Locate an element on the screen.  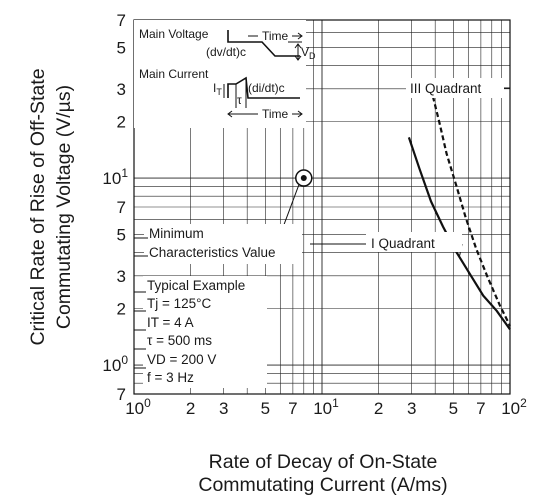
iii-quadrant-curve is located at coordinates (470, 207).